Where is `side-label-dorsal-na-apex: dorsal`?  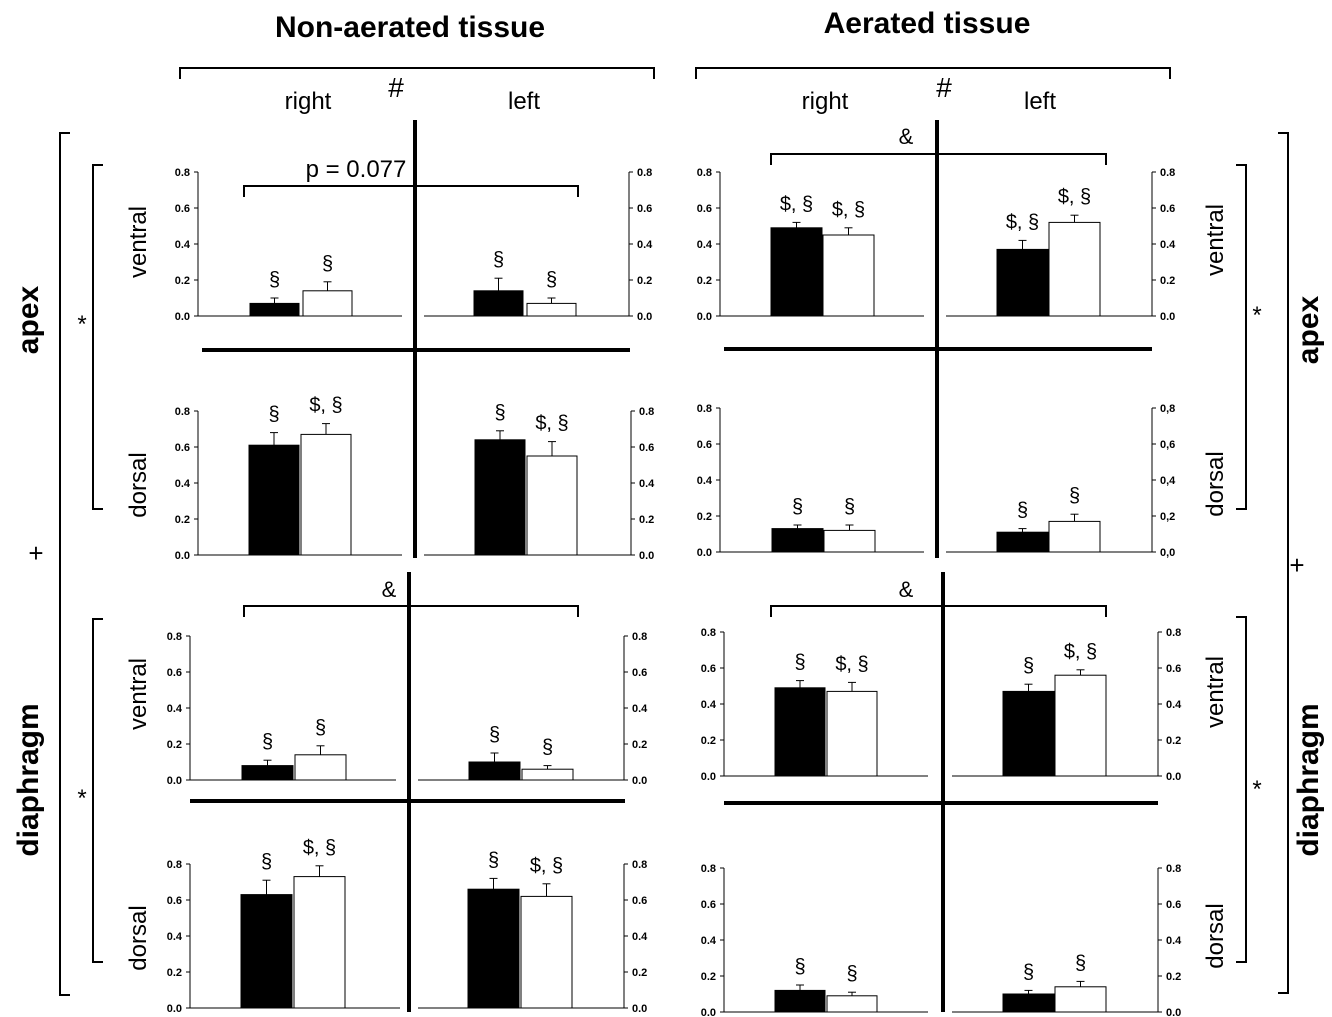
side-label-dorsal-na-apex: dorsal is located at coordinates (138, 484).